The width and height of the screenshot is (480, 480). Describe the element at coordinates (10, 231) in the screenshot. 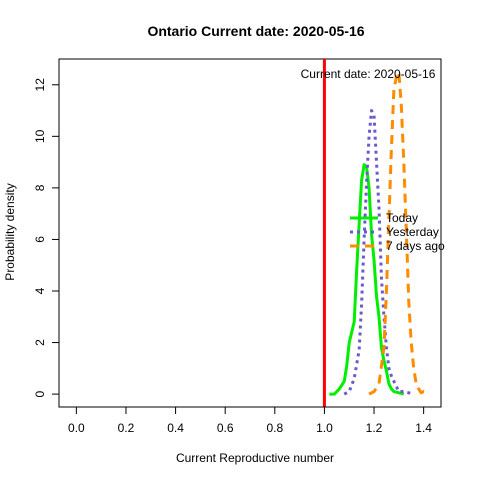

I see `y-axis-label: Probability density` at that location.